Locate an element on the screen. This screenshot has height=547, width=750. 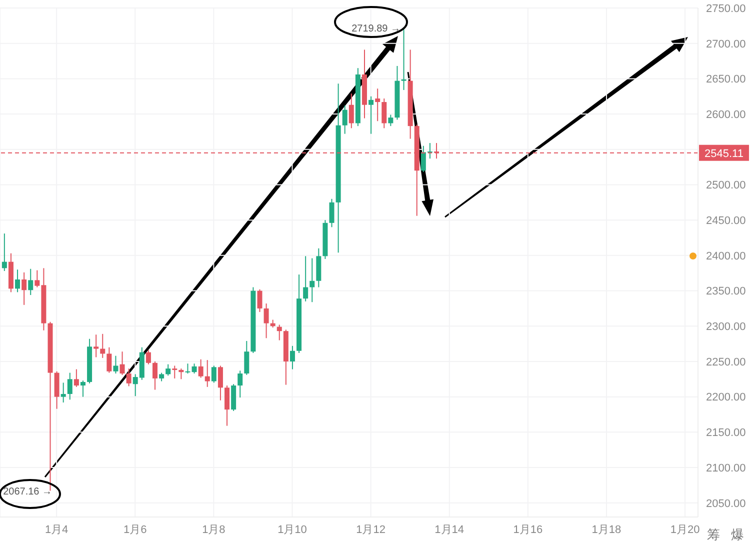
y-tick-label: 2050.00 is located at coordinates (726, 504).